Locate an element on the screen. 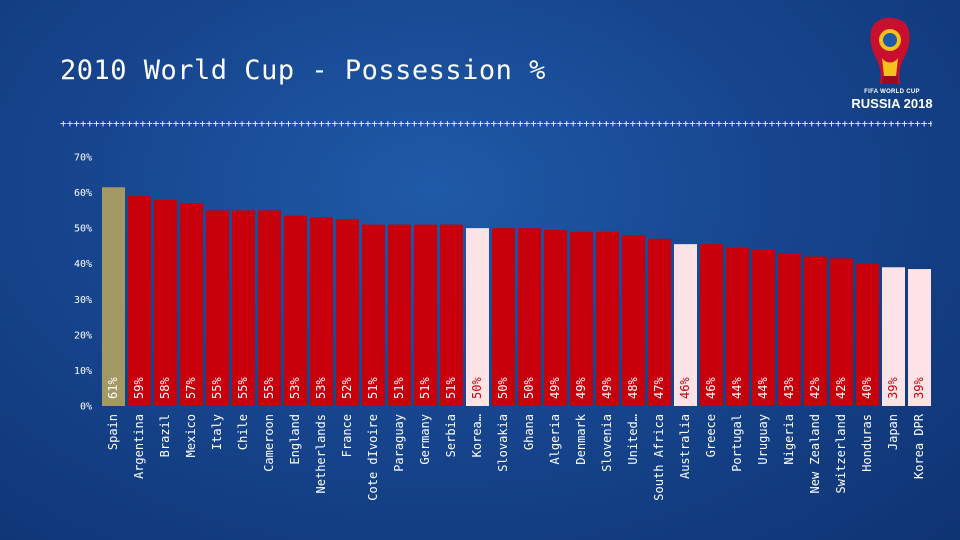  bar-value-label: 40% is located at coordinates (867, 388).